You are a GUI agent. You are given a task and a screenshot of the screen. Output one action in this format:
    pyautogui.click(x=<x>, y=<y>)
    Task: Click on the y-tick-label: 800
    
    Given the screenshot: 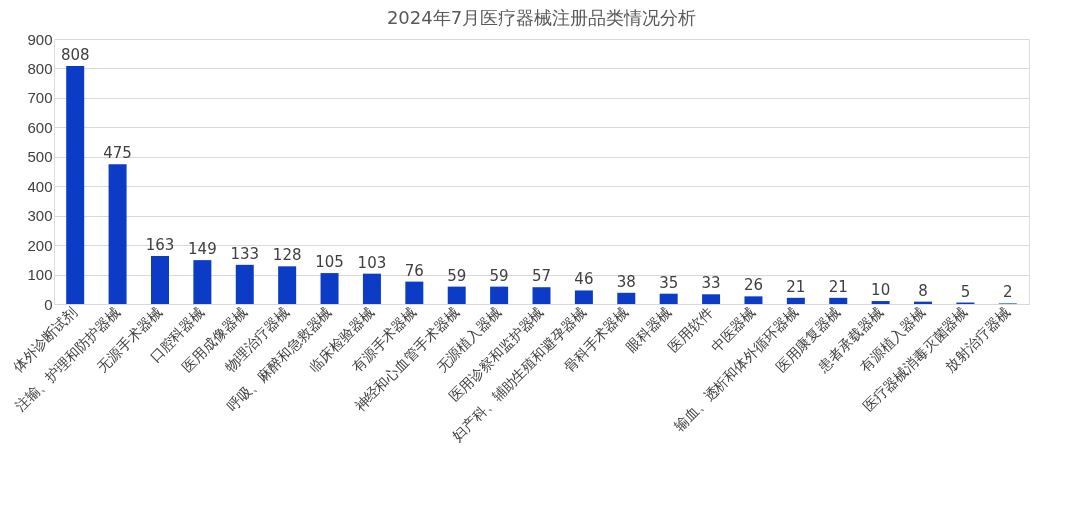 What is the action you would take?
    pyautogui.click(x=40, y=68)
    